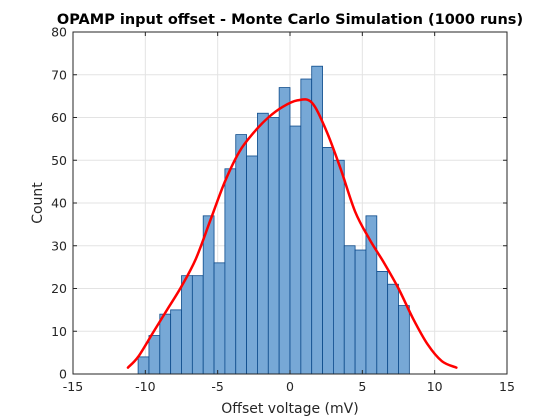  What do you see at coordinates (59, 160) in the screenshot?
I see `y-tick-label: 50` at bounding box center [59, 160].